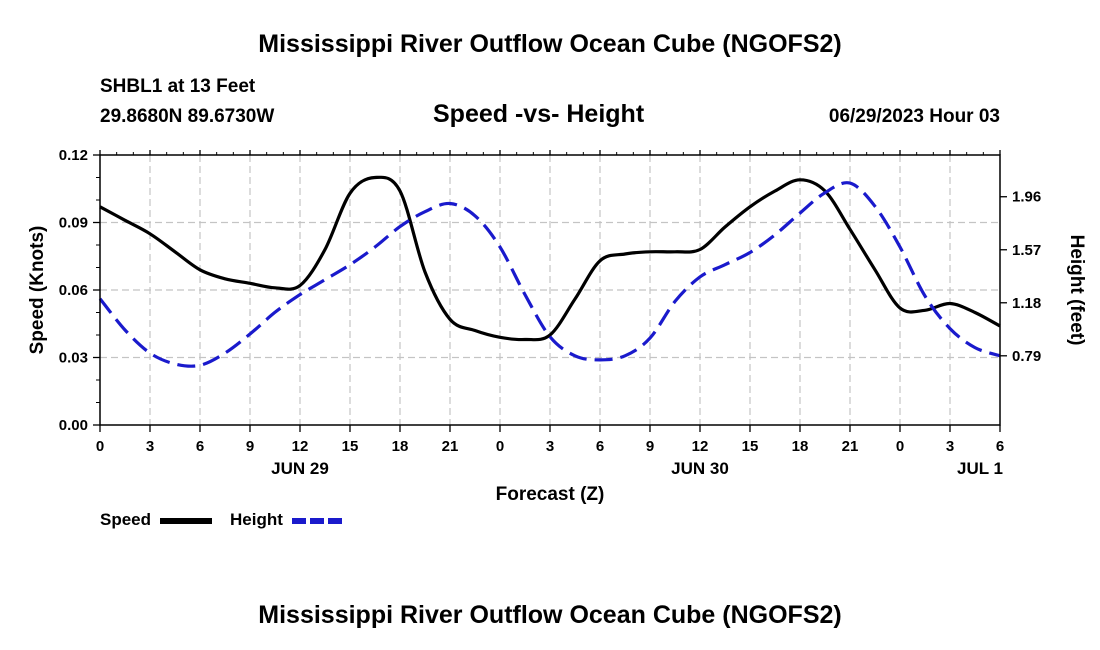  Describe the element at coordinates (73, 358) in the screenshot. I see `y-tick-label: 0.03` at that location.